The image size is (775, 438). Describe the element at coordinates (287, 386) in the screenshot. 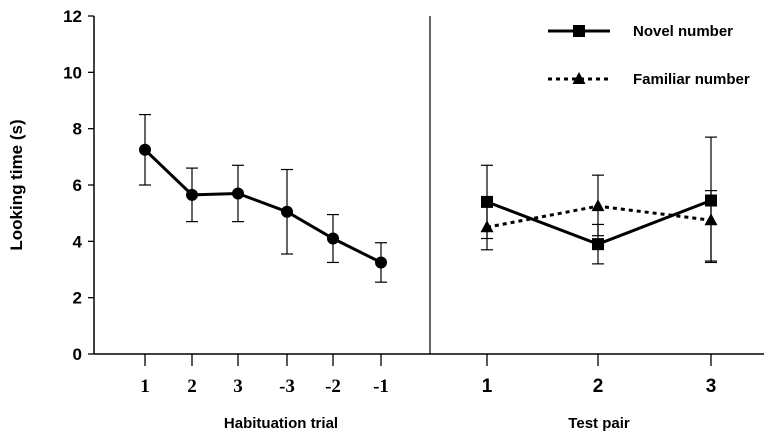

I see `x-tick-label-0-3: -3` at that location.